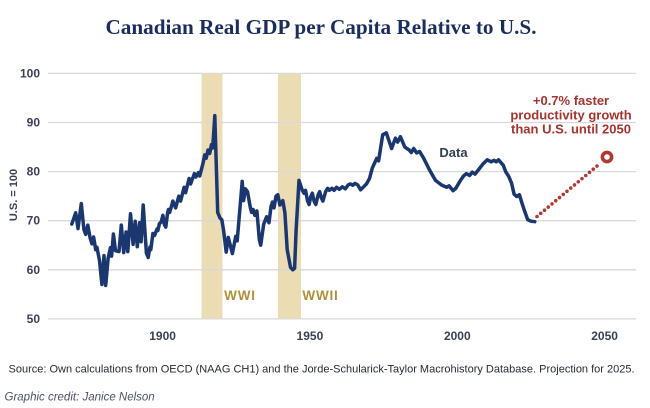 The width and height of the screenshot is (650, 408). I want to click on svg-text: 80, so click(34, 172).